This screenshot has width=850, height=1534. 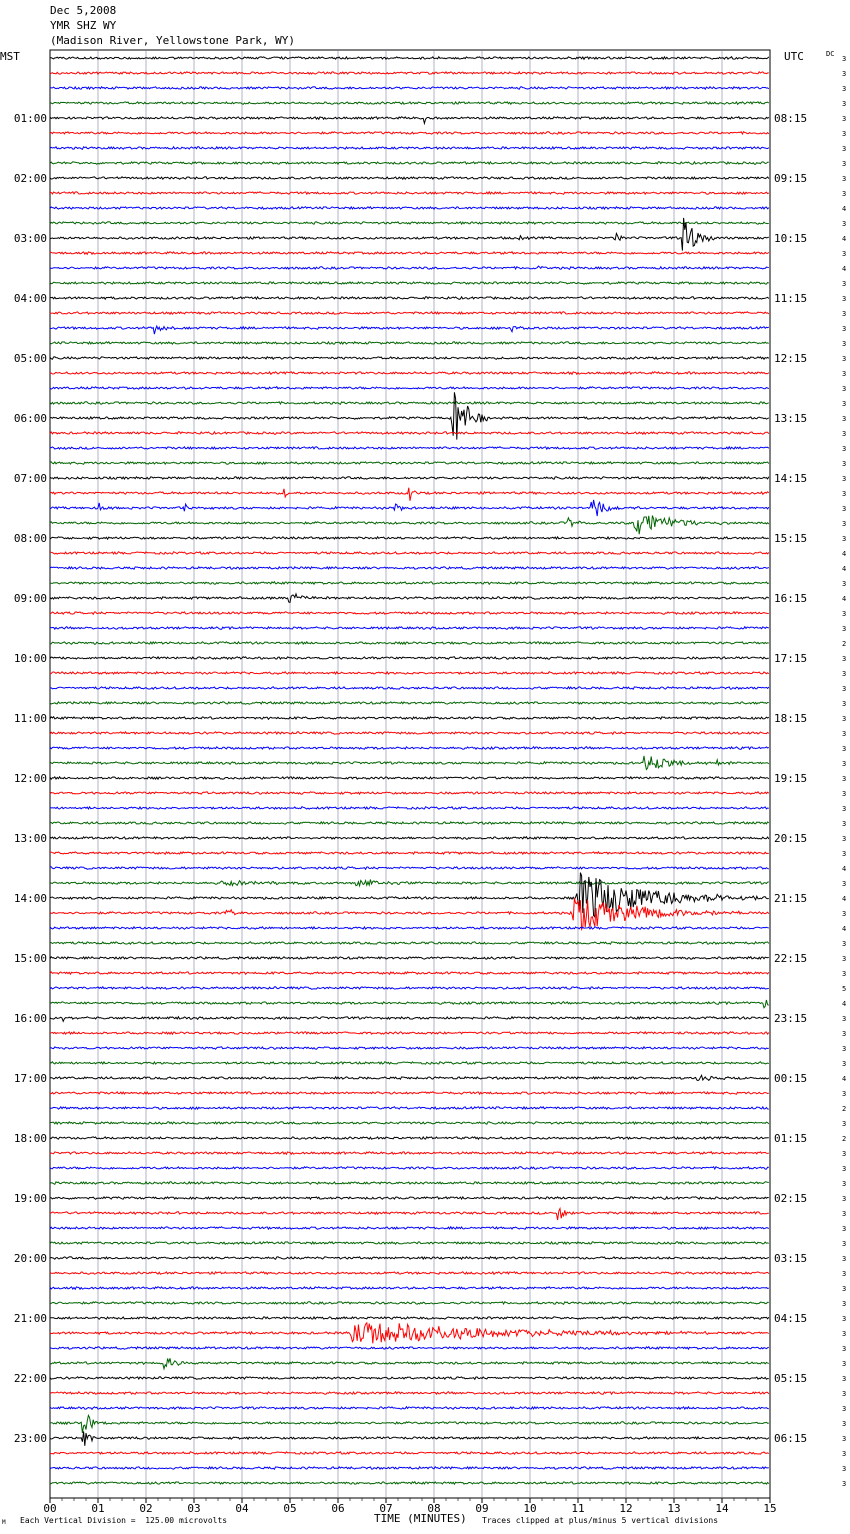 I want to click on left-hour-label: 08:00, so click(x=30, y=538).